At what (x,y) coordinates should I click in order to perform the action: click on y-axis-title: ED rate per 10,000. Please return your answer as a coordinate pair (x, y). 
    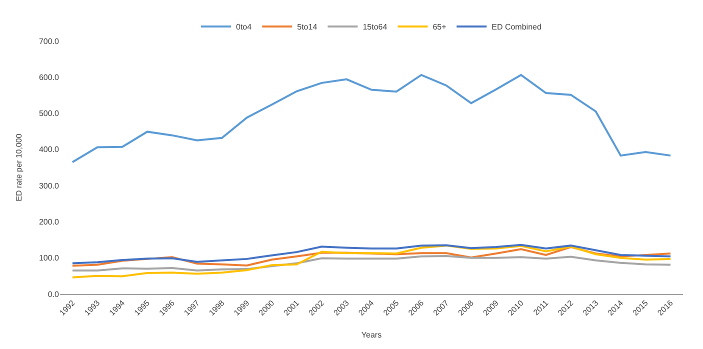
    Looking at the image, I should click on (19, 167).